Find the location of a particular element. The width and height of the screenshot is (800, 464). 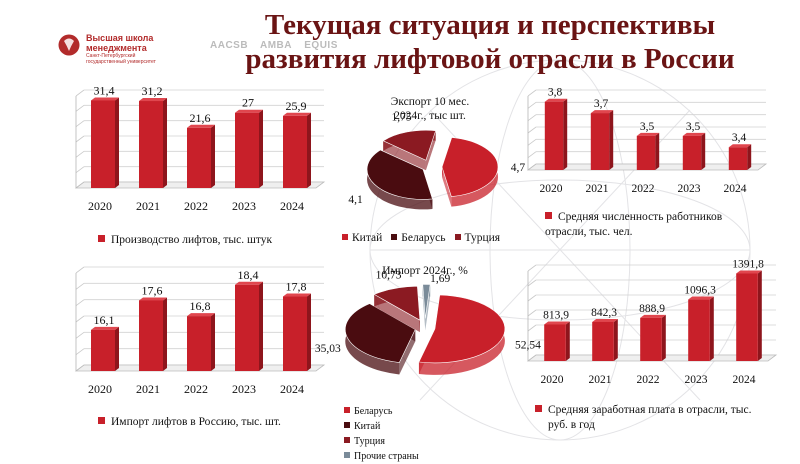

bar-value-label: 3,5 is located at coordinates (693, 127).